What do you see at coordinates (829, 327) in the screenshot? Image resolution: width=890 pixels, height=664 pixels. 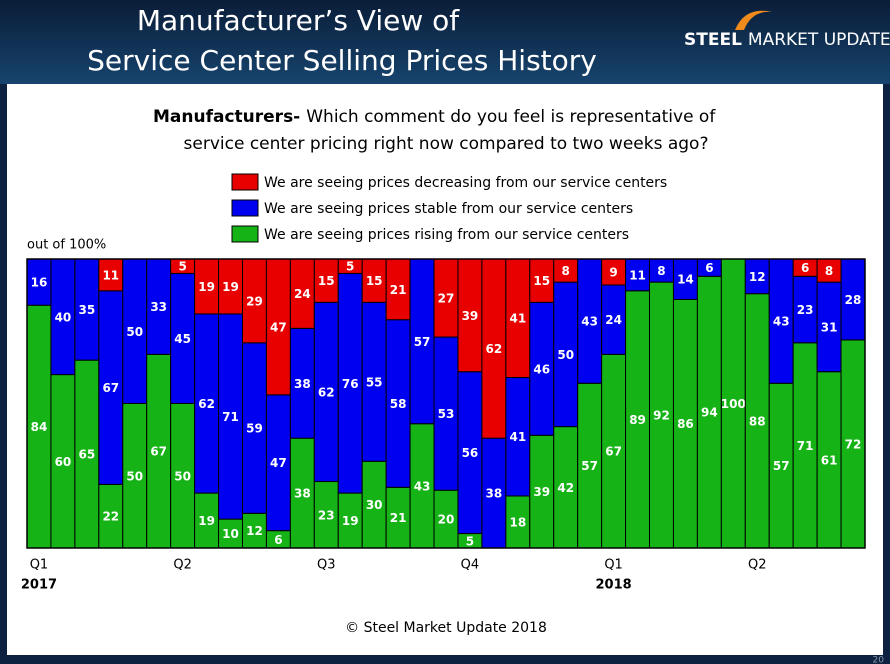 I see `data-label: 31` at bounding box center [829, 327].